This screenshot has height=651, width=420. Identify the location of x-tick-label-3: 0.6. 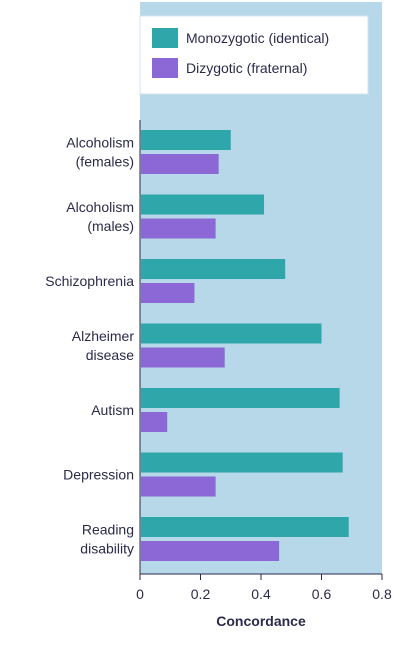
(322, 594).